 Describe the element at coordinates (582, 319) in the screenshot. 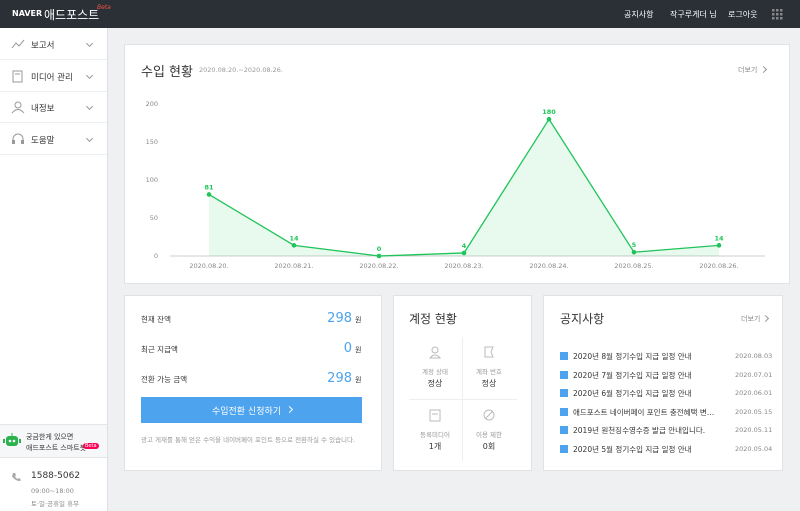

I see `notice-title: 공지사항` at that location.